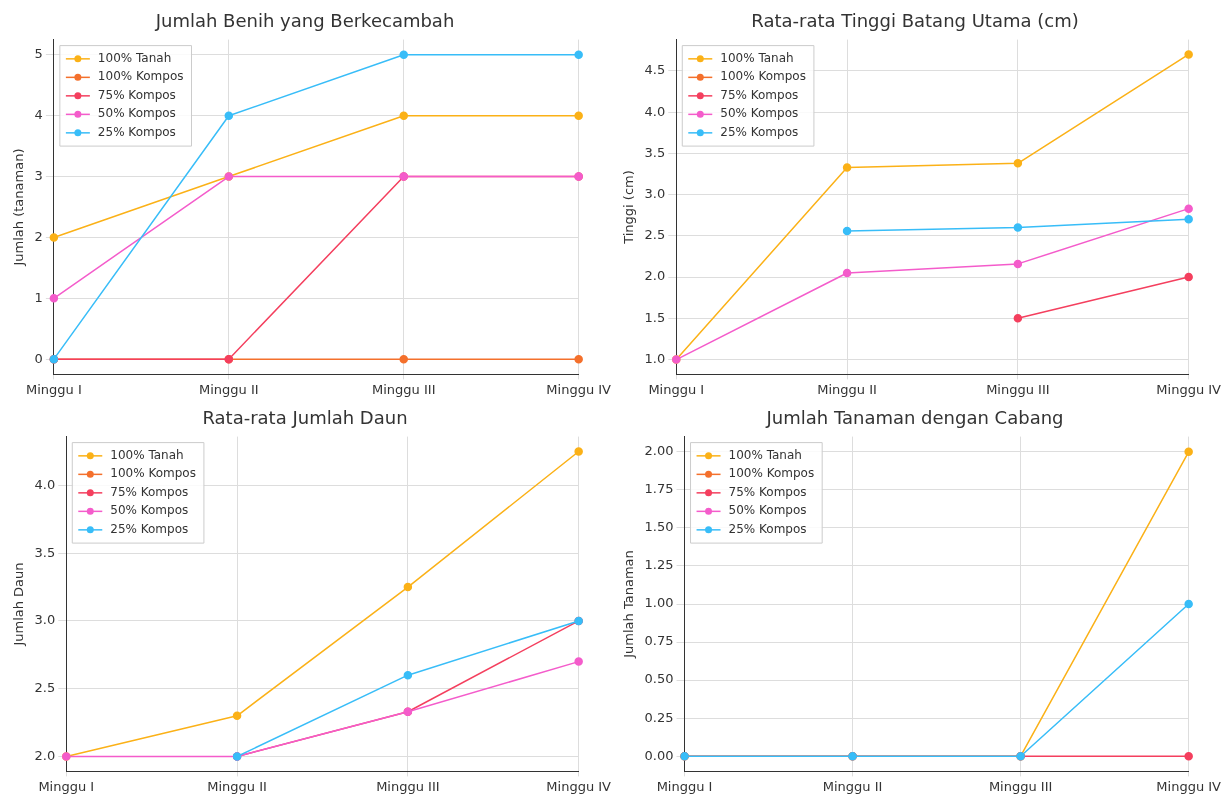 The width and height of the screenshot is (1231, 805). Describe the element at coordinates (915, 21) in the screenshot. I see `chart-title: Rata-rata Tinggi Batang Utama (cm)` at that location.